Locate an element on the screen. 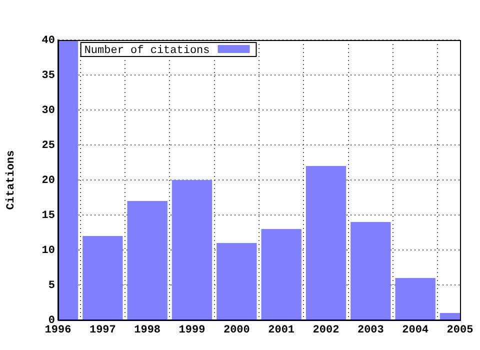  x-tick-label: 2001 is located at coordinates (281, 330).